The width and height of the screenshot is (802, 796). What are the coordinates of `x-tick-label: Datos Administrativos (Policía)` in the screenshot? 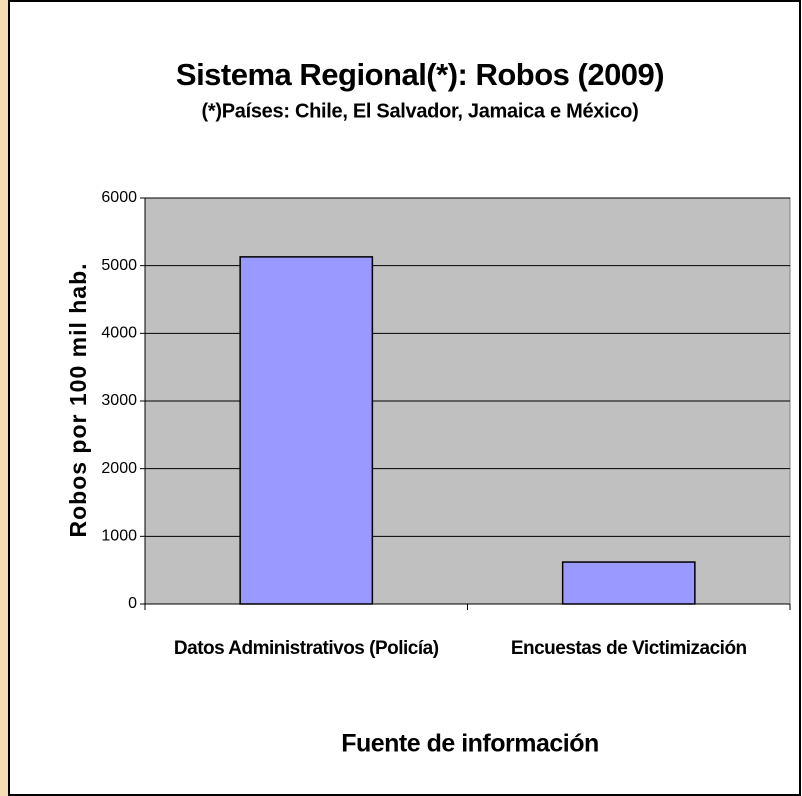 It's located at (306, 648).